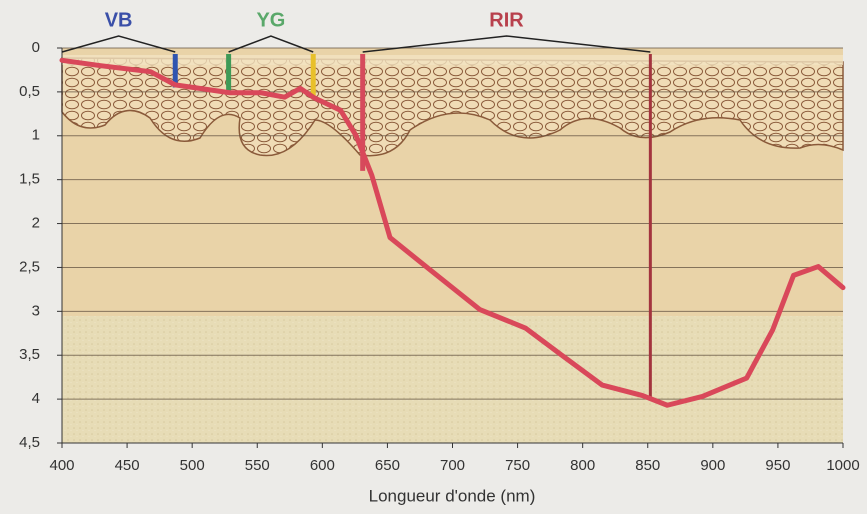 This screenshot has height=514, width=867. Describe the element at coordinates (257, 465) in the screenshot. I see `x-tick-label: 550` at that location.